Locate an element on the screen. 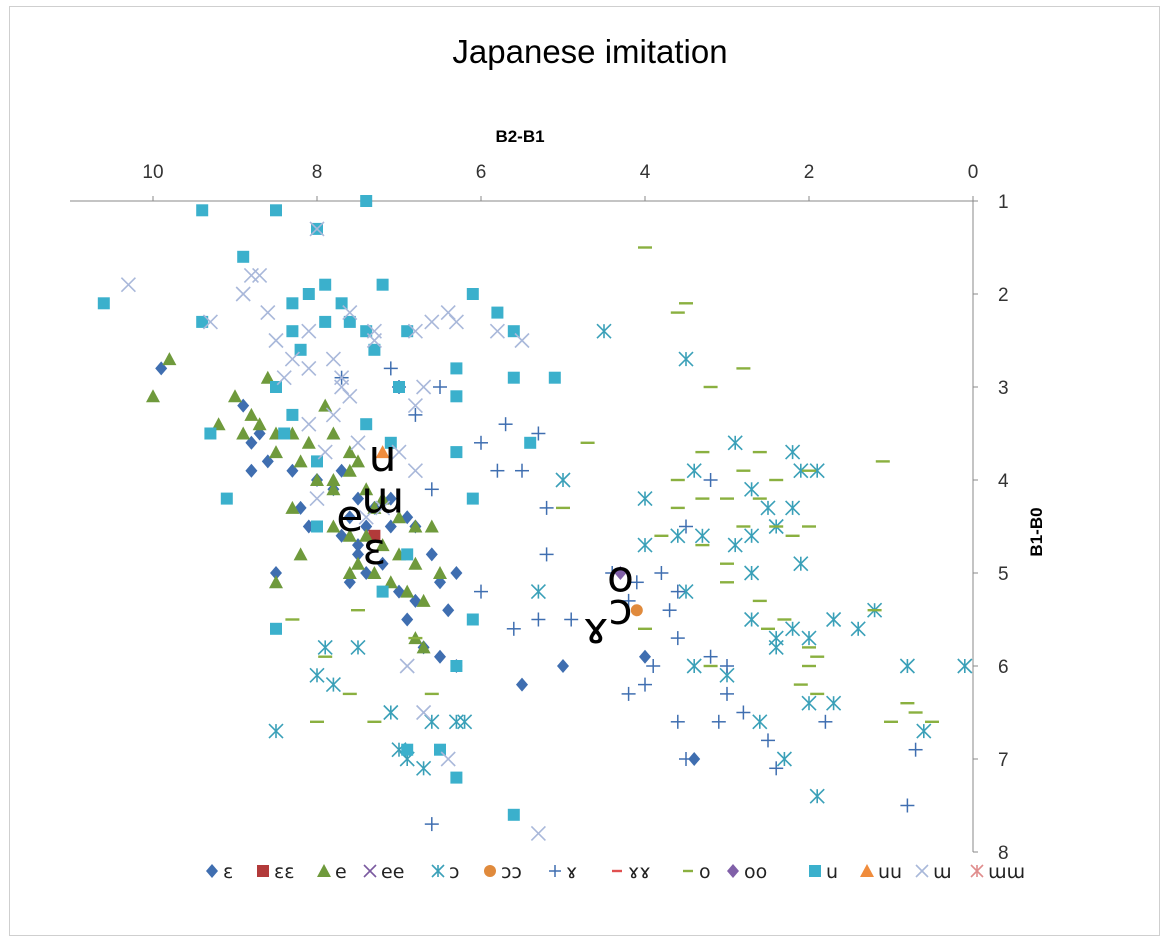 This screenshot has height=936, width=1162. x-tick-label: 10 is located at coordinates (152, 172).